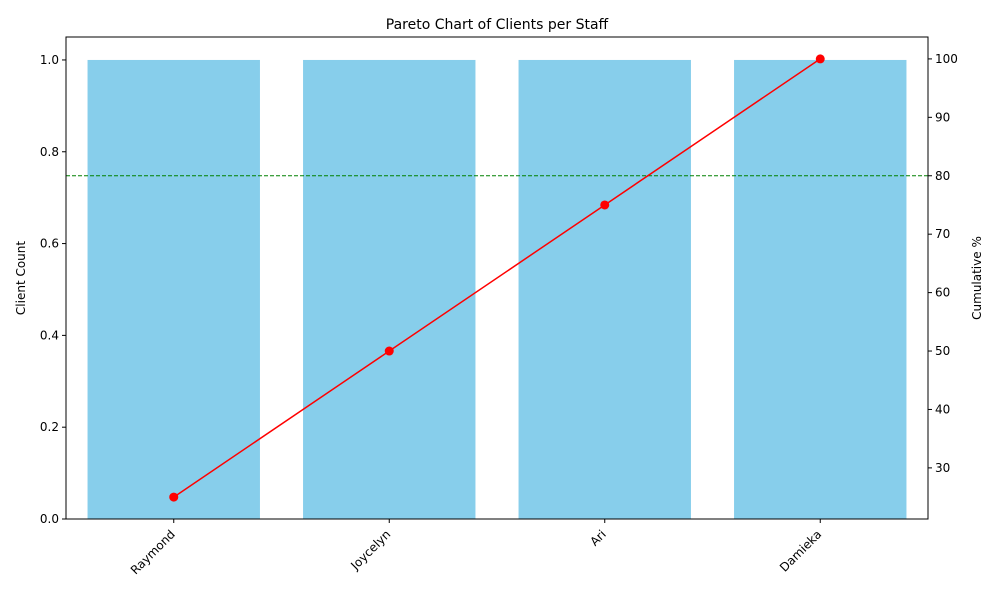 The height and width of the screenshot is (600, 1000). I want to click on bar-raymond, so click(173, 289).